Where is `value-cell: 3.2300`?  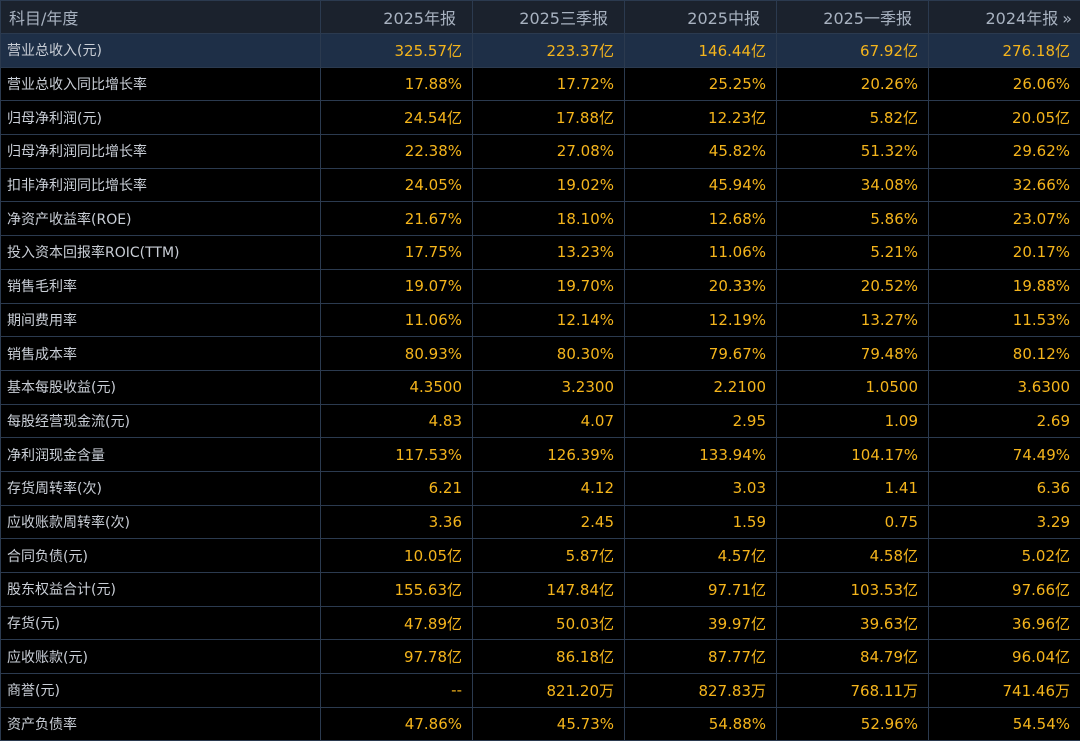
value-cell: 3.2300 is located at coordinates (549, 387).